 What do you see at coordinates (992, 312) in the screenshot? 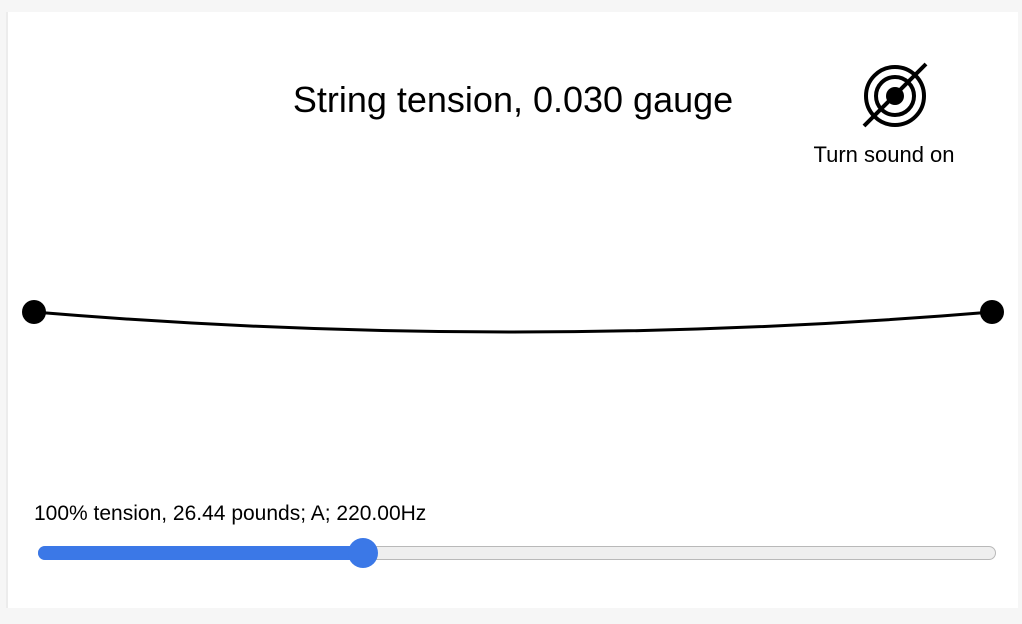
I see `right-string-anchor` at bounding box center [992, 312].